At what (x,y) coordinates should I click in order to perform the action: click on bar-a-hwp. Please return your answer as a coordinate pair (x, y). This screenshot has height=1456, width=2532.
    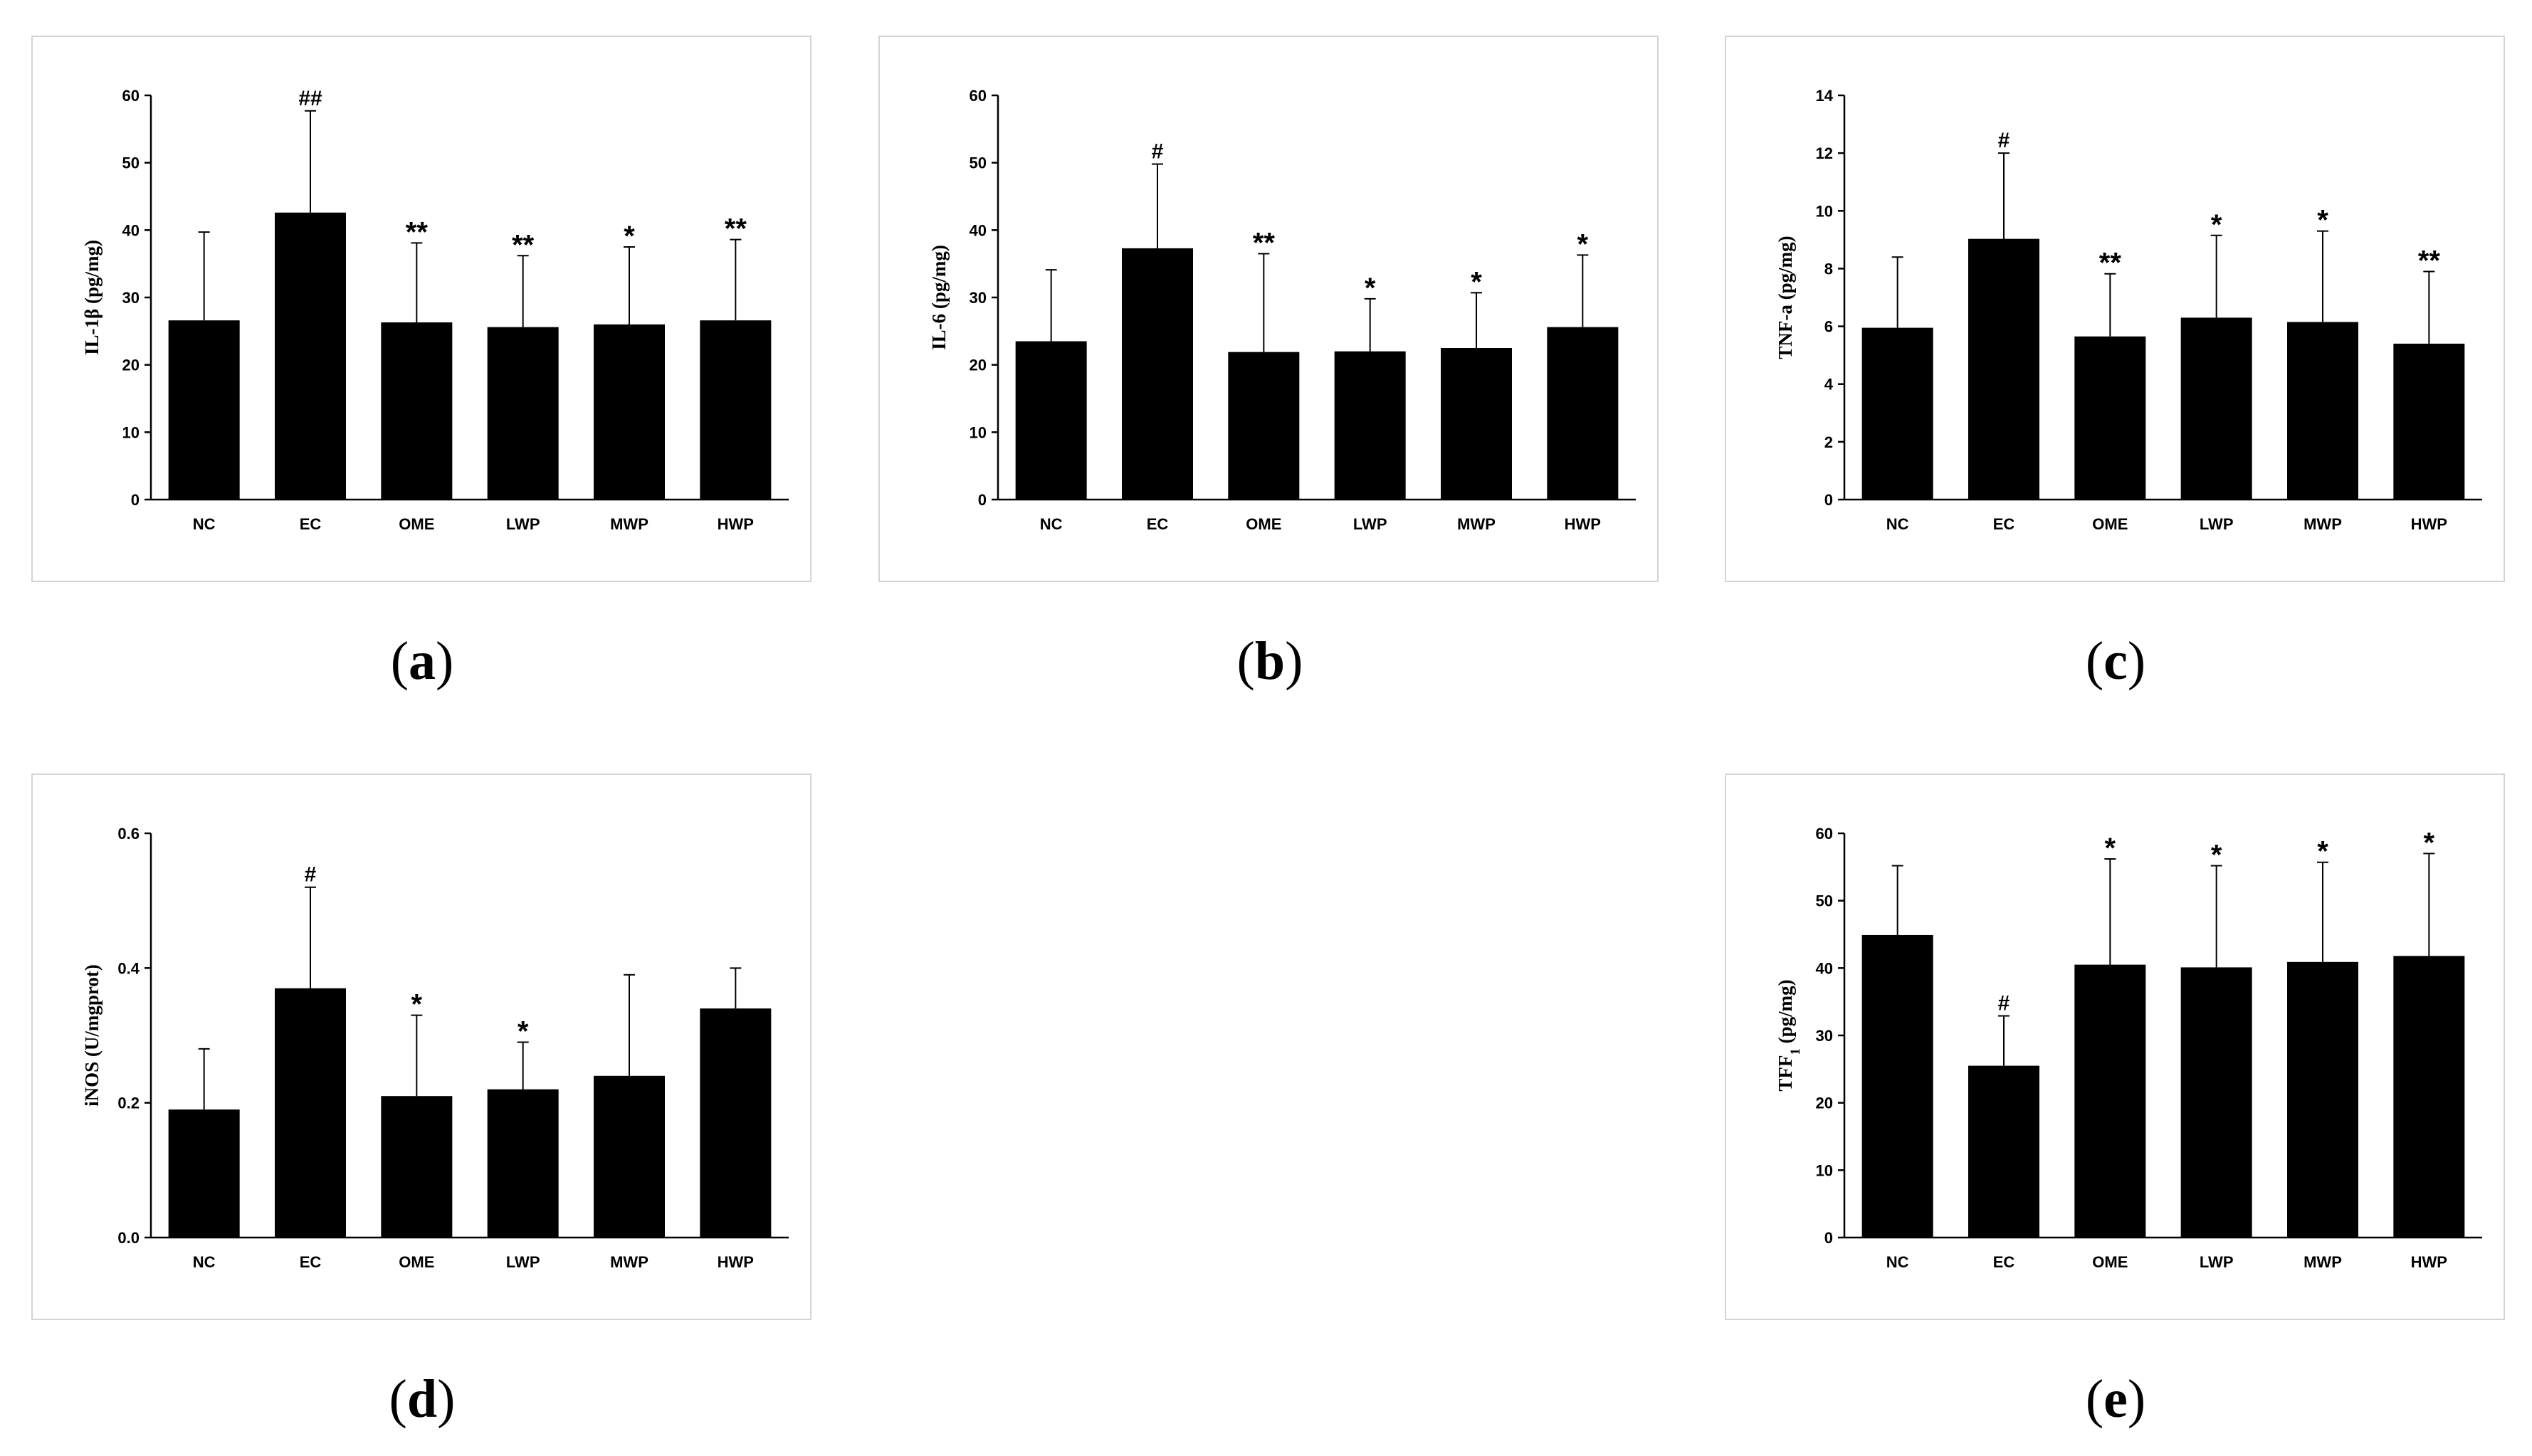
    Looking at the image, I should click on (736, 410).